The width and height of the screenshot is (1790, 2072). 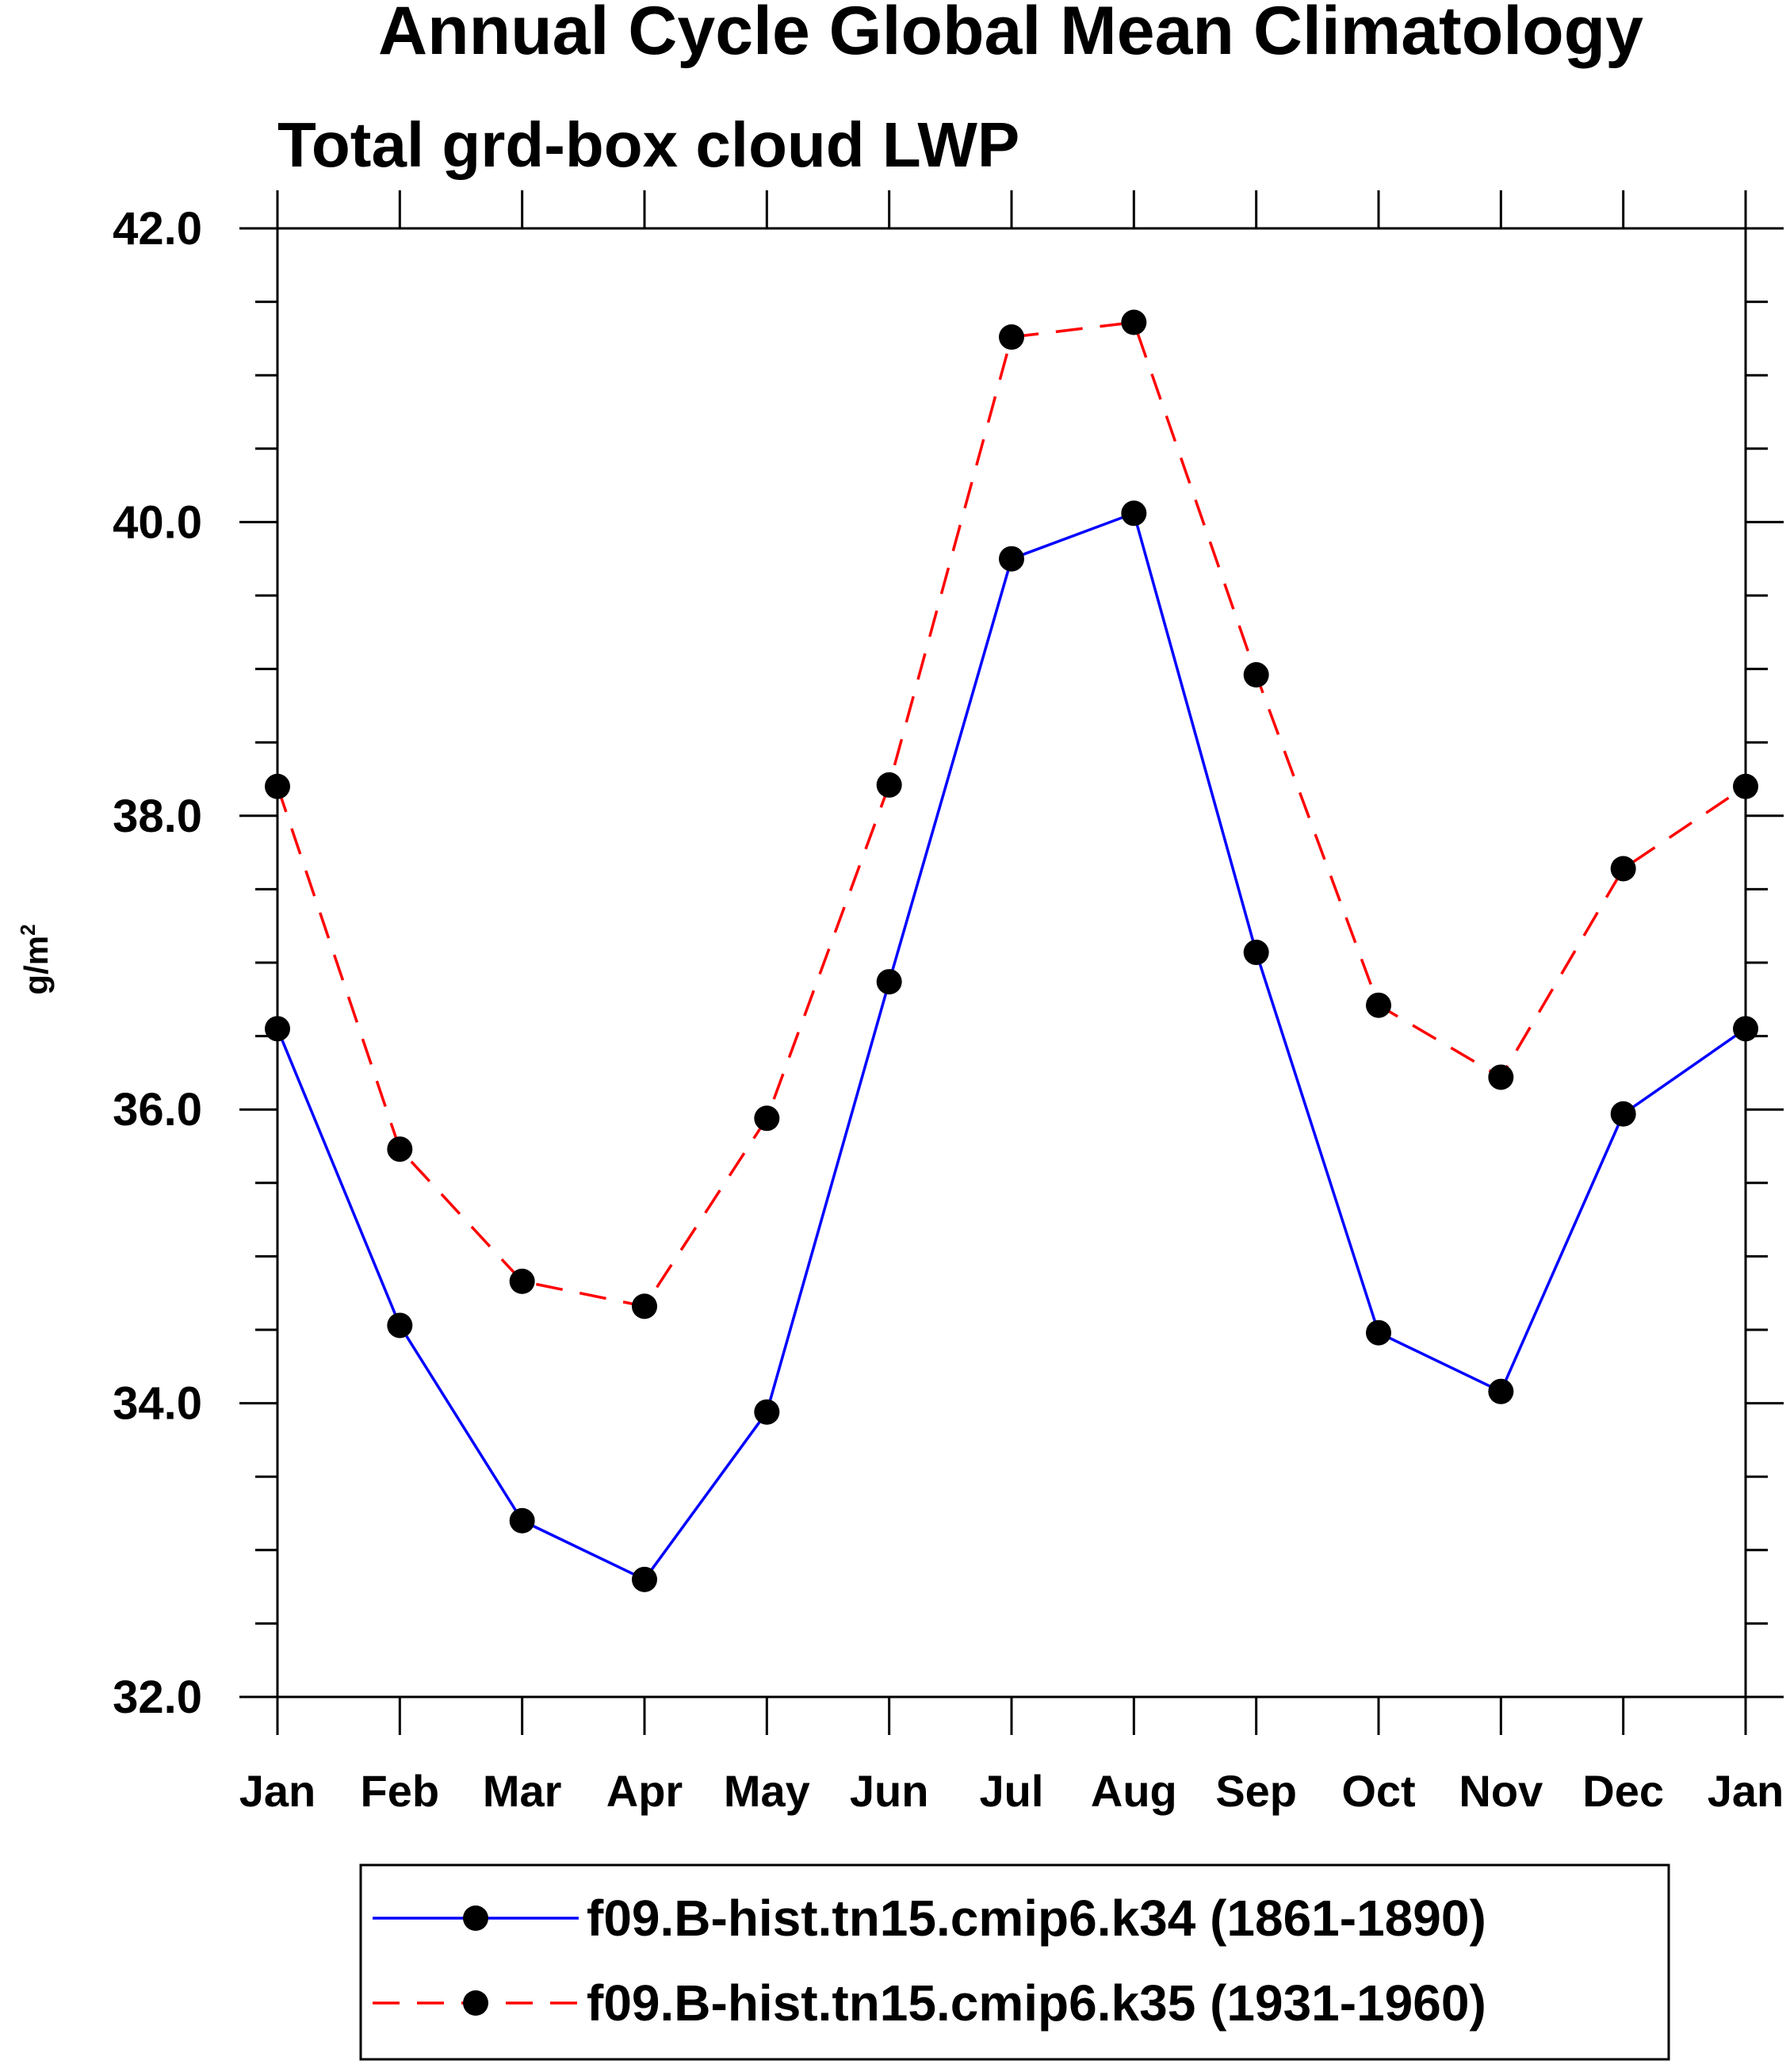 I want to click on legend-label: f09.B-hist.tn15.cmip6.k34 (1861-1890), so click(x=1037, y=1918).